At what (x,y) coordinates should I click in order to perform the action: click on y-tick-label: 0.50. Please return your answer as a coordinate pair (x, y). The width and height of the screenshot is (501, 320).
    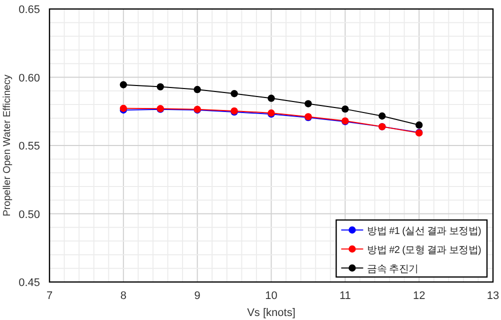
    Looking at the image, I should click on (29, 214).